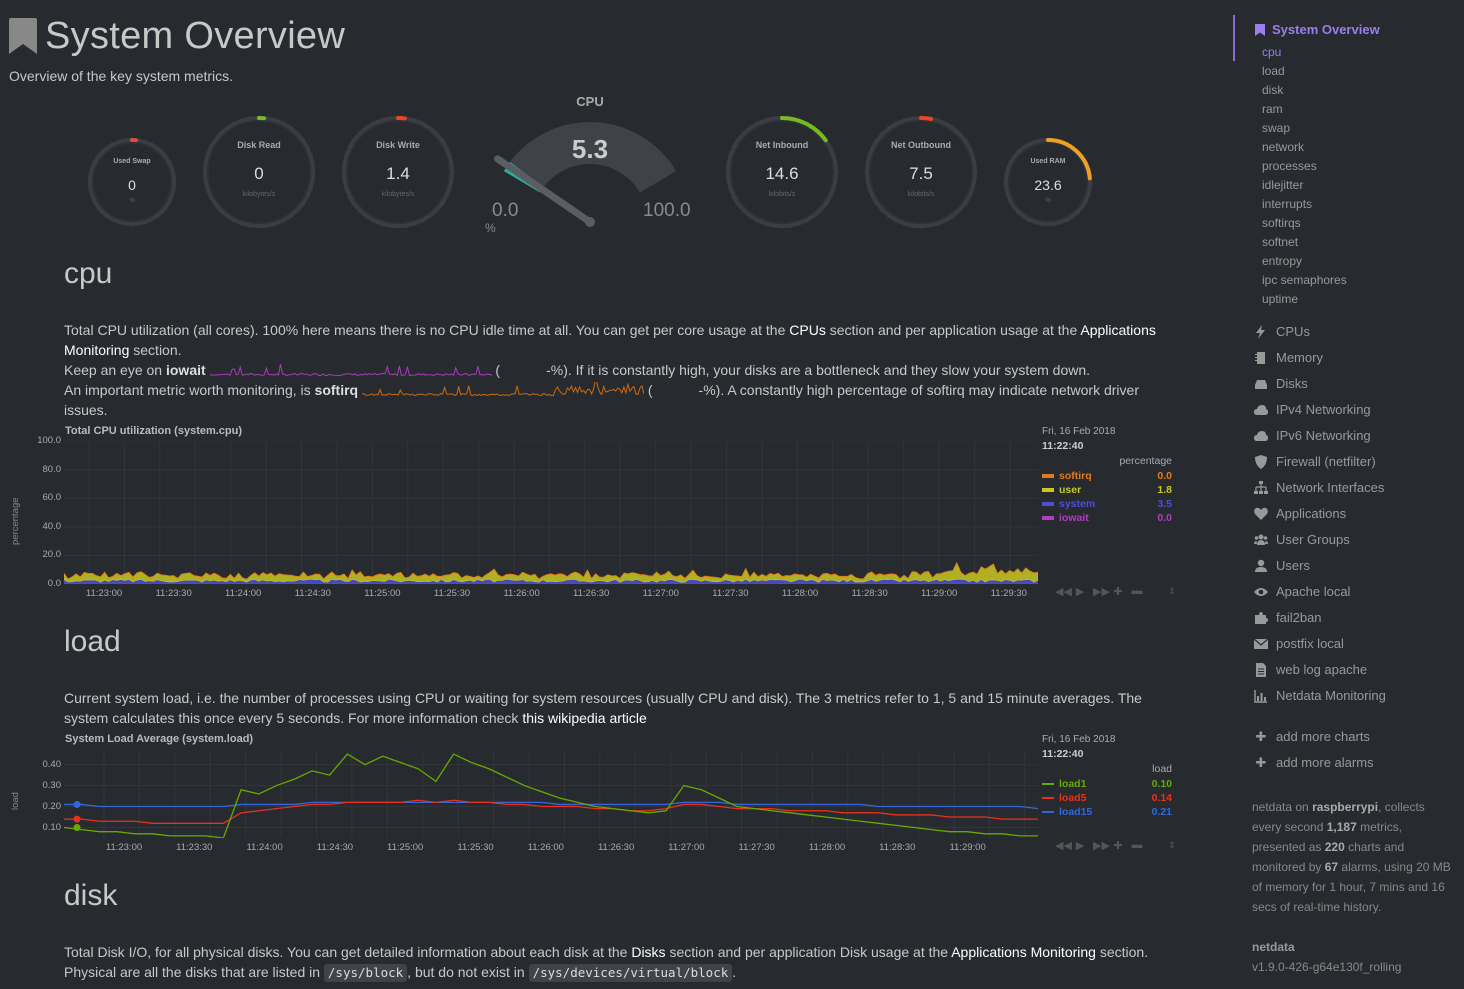 This screenshot has width=1464, height=989. I want to click on gauge-used-swap: Used Swap 0 %, so click(132, 182).